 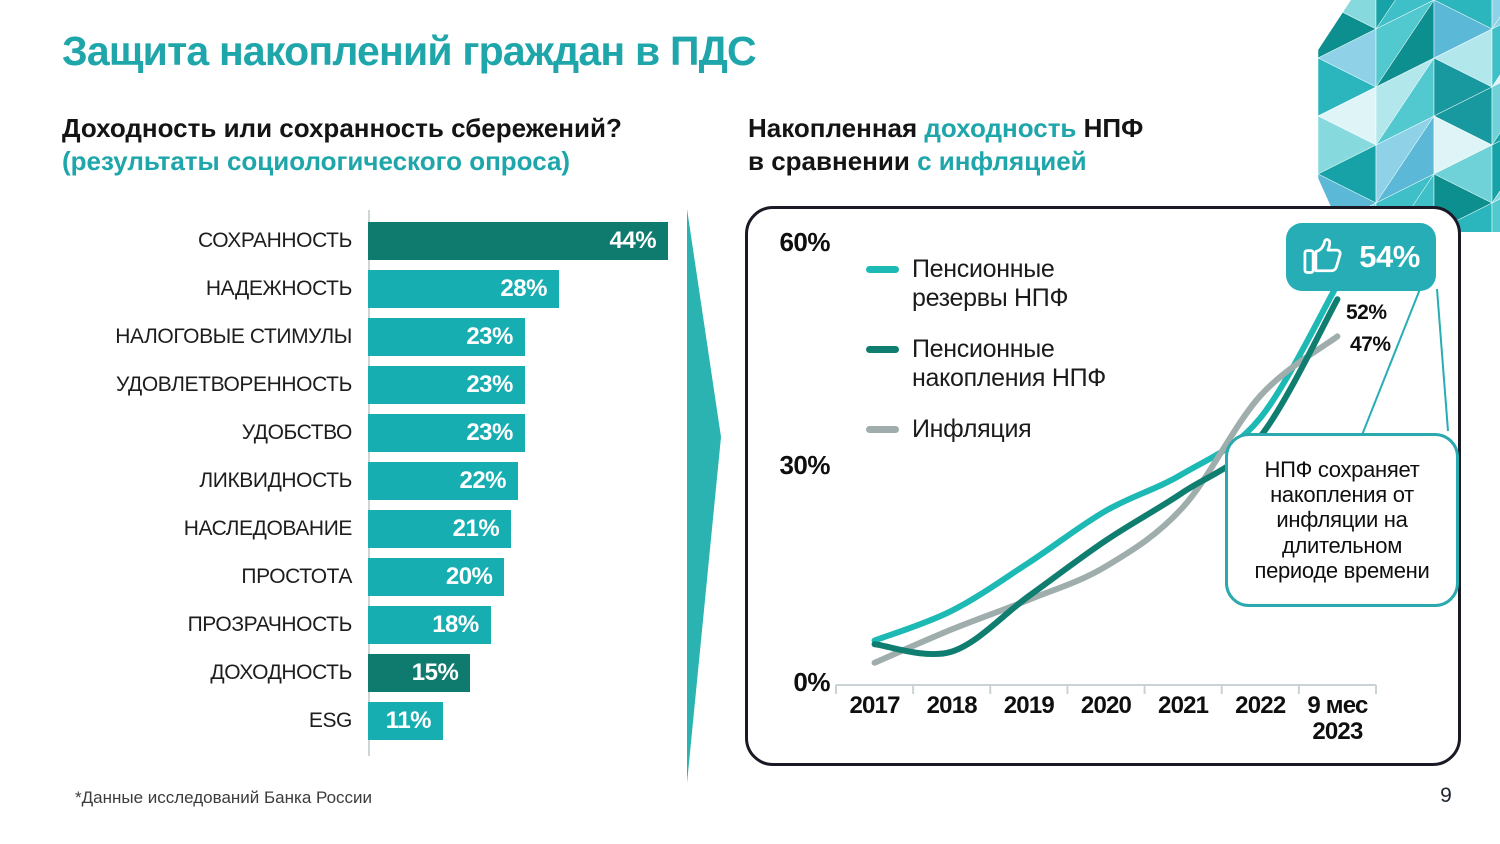 I want to click on bar-row: УДОБСТВО 23%, so click(x=377, y=433).